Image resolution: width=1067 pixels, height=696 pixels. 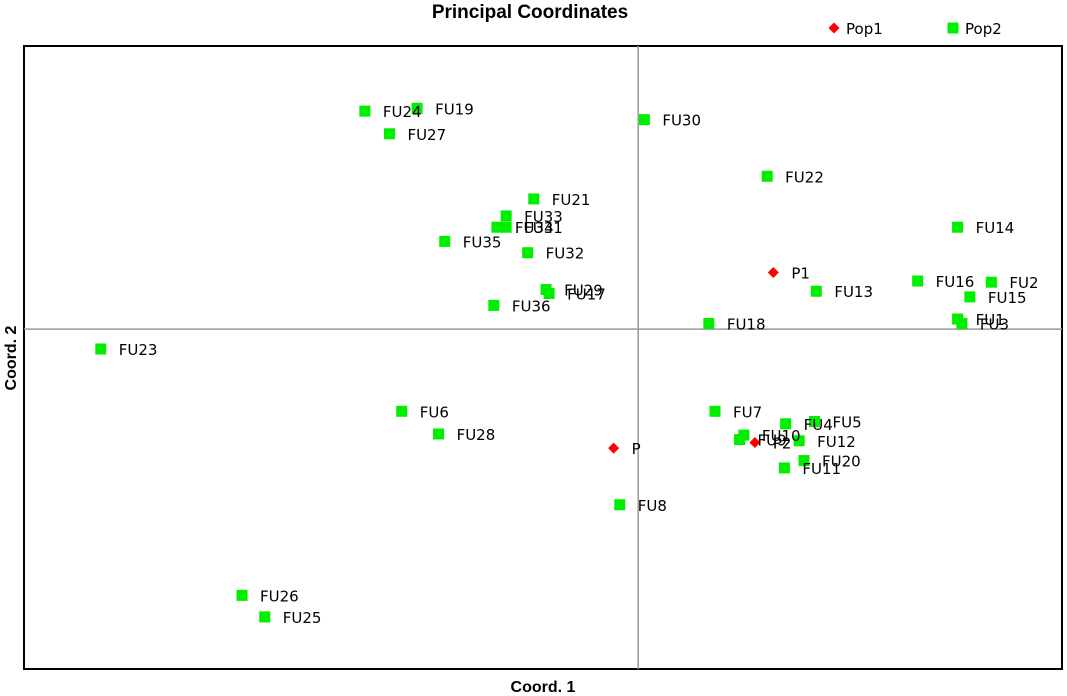 I want to click on point-label-fu33: FU33, so click(x=543, y=217).